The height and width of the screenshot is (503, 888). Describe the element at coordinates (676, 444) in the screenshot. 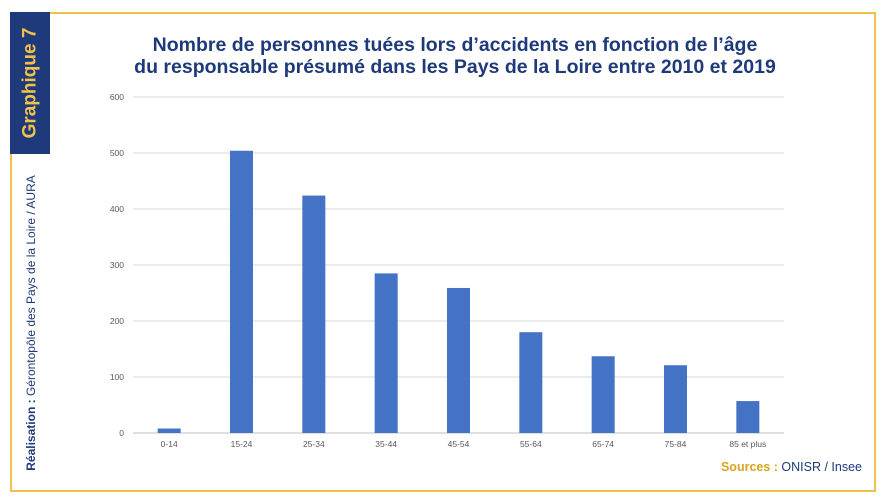

I see `x-tick-label: 75-84` at that location.